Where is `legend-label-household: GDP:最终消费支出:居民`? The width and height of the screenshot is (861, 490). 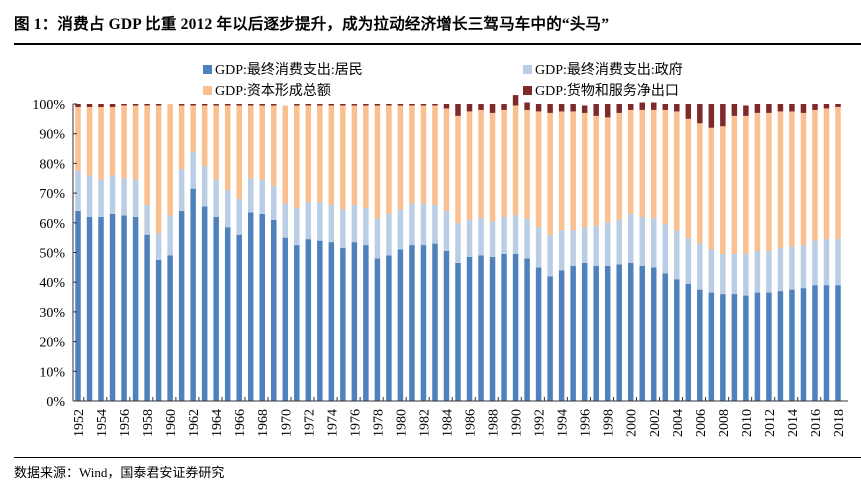
legend-label-household: GDP:最终消费支出:居民 is located at coordinates (289, 70).